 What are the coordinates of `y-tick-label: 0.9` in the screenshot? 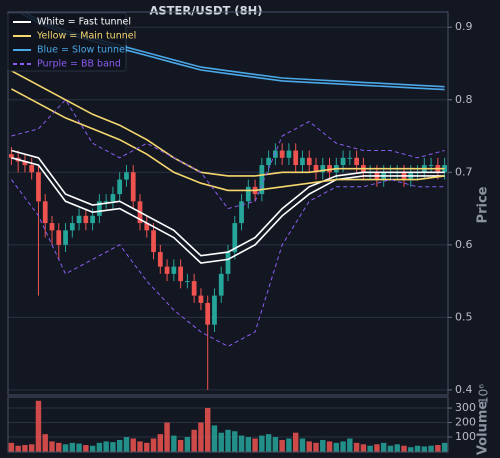 It's located at (464, 26).